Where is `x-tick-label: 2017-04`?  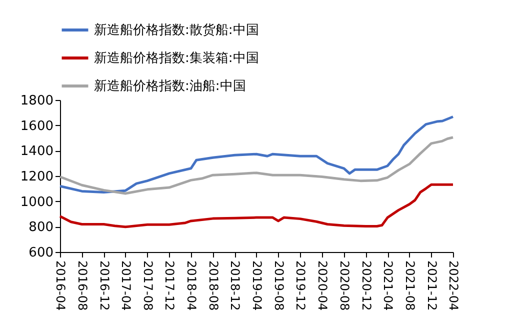 x-tick-label: 2017-04 is located at coordinates (125, 285).